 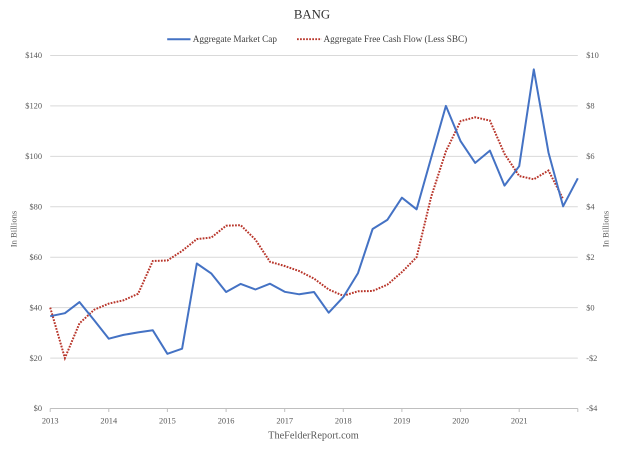 What do you see at coordinates (592, 408) in the screenshot?
I see `svg-text: -$4` at bounding box center [592, 408].